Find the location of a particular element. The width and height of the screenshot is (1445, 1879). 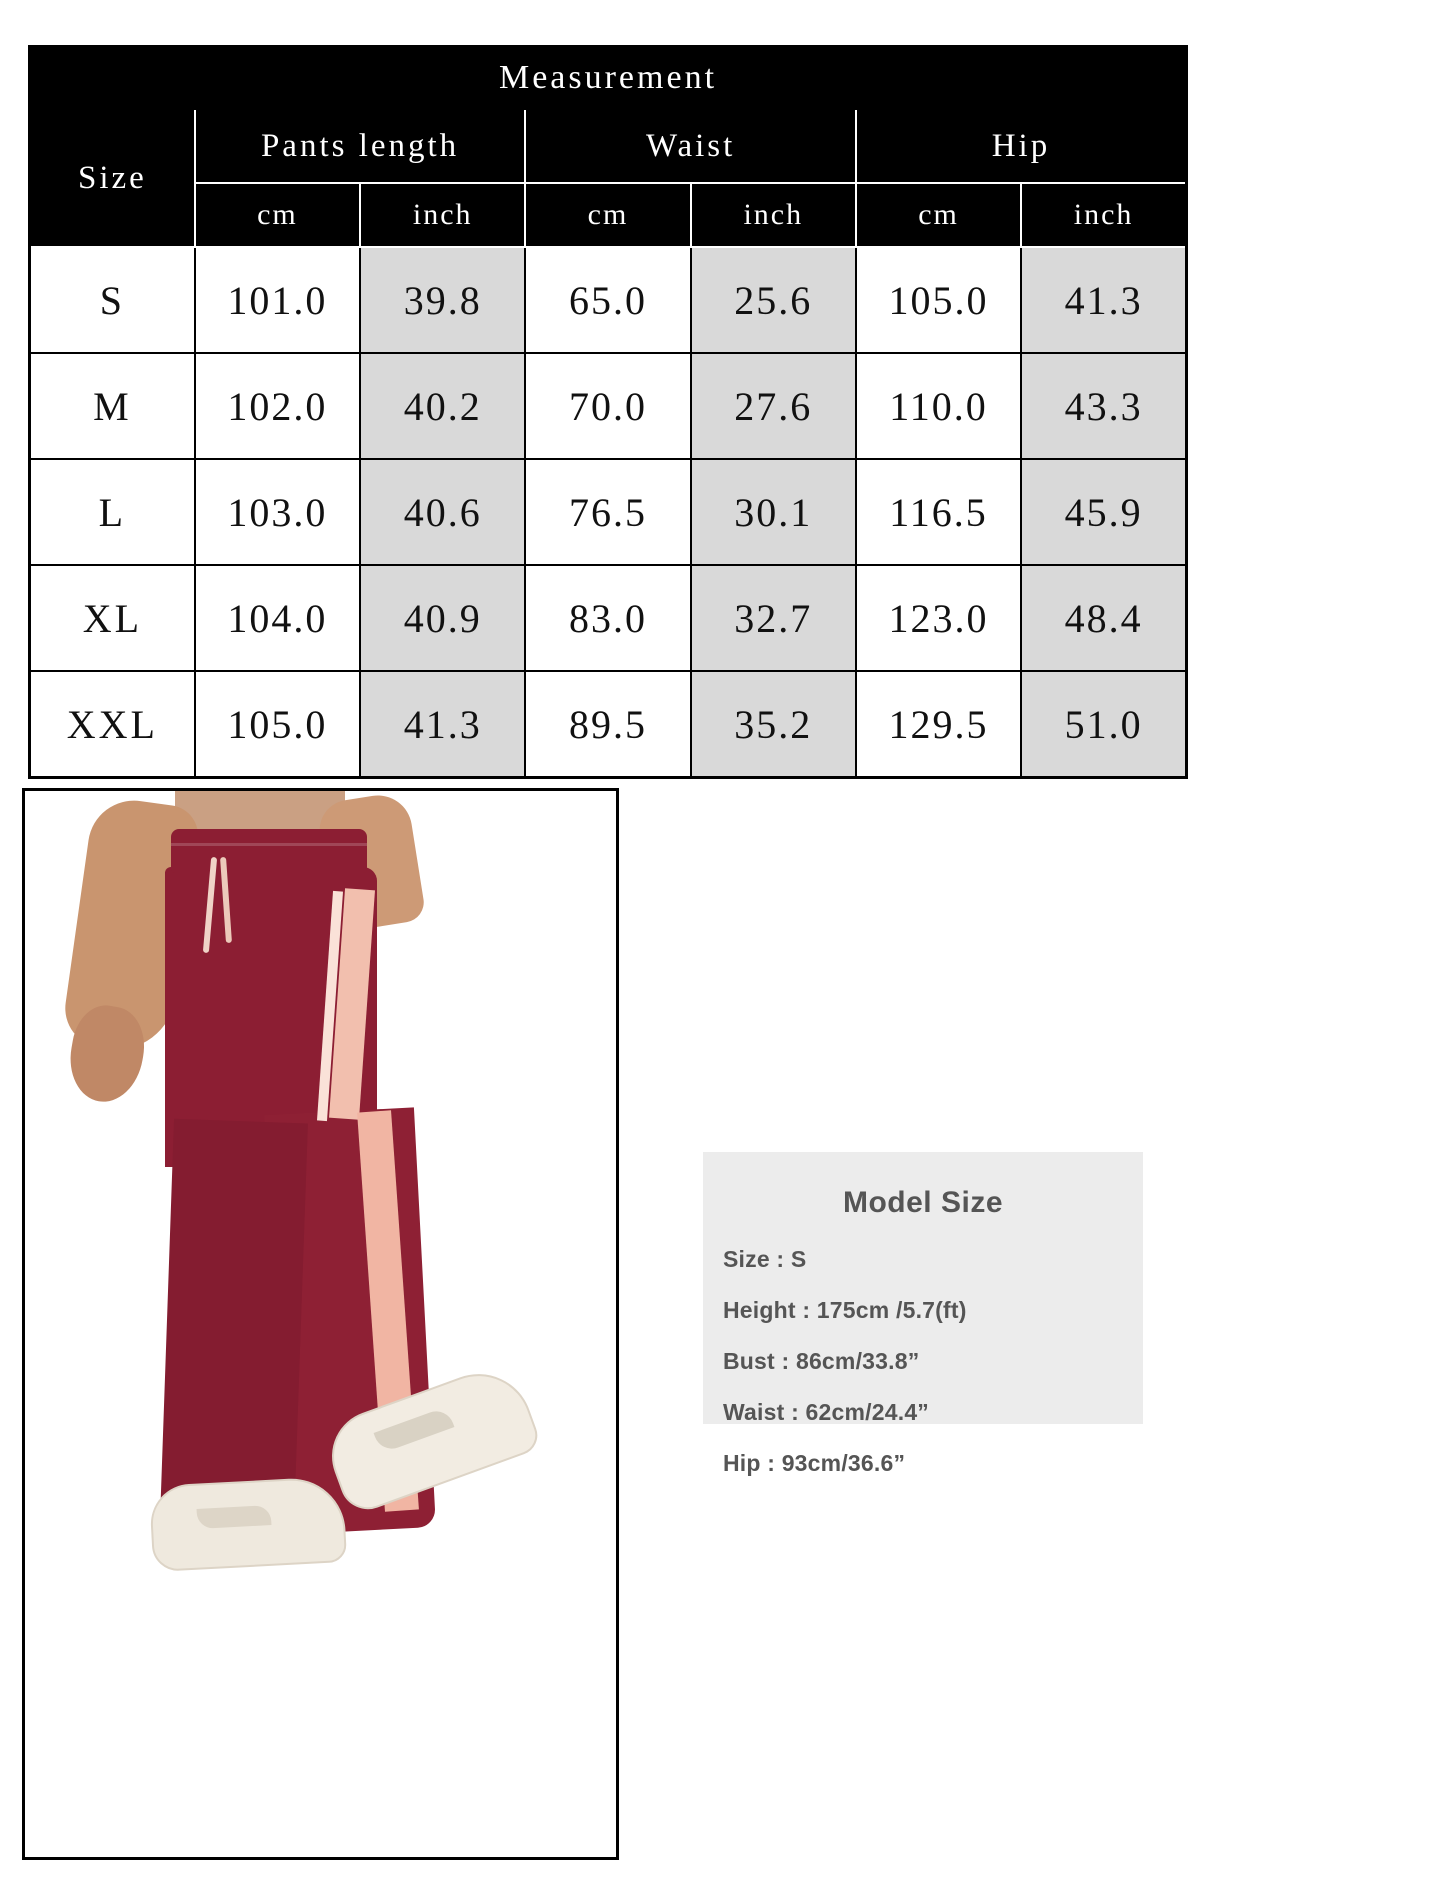

cell-waist-cm: 70.0 is located at coordinates (608, 406).